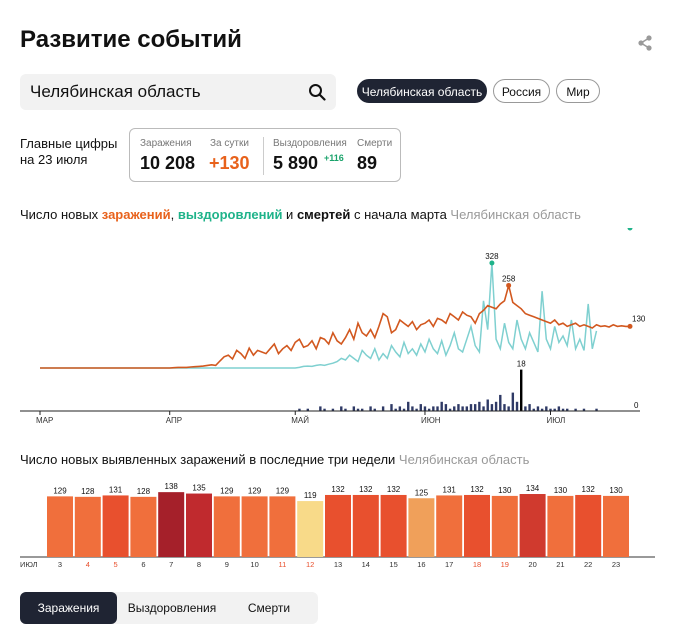 This screenshot has height=640, width=700. Describe the element at coordinates (310, 495) in the screenshot. I see `bar-value-label: 119` at that location.